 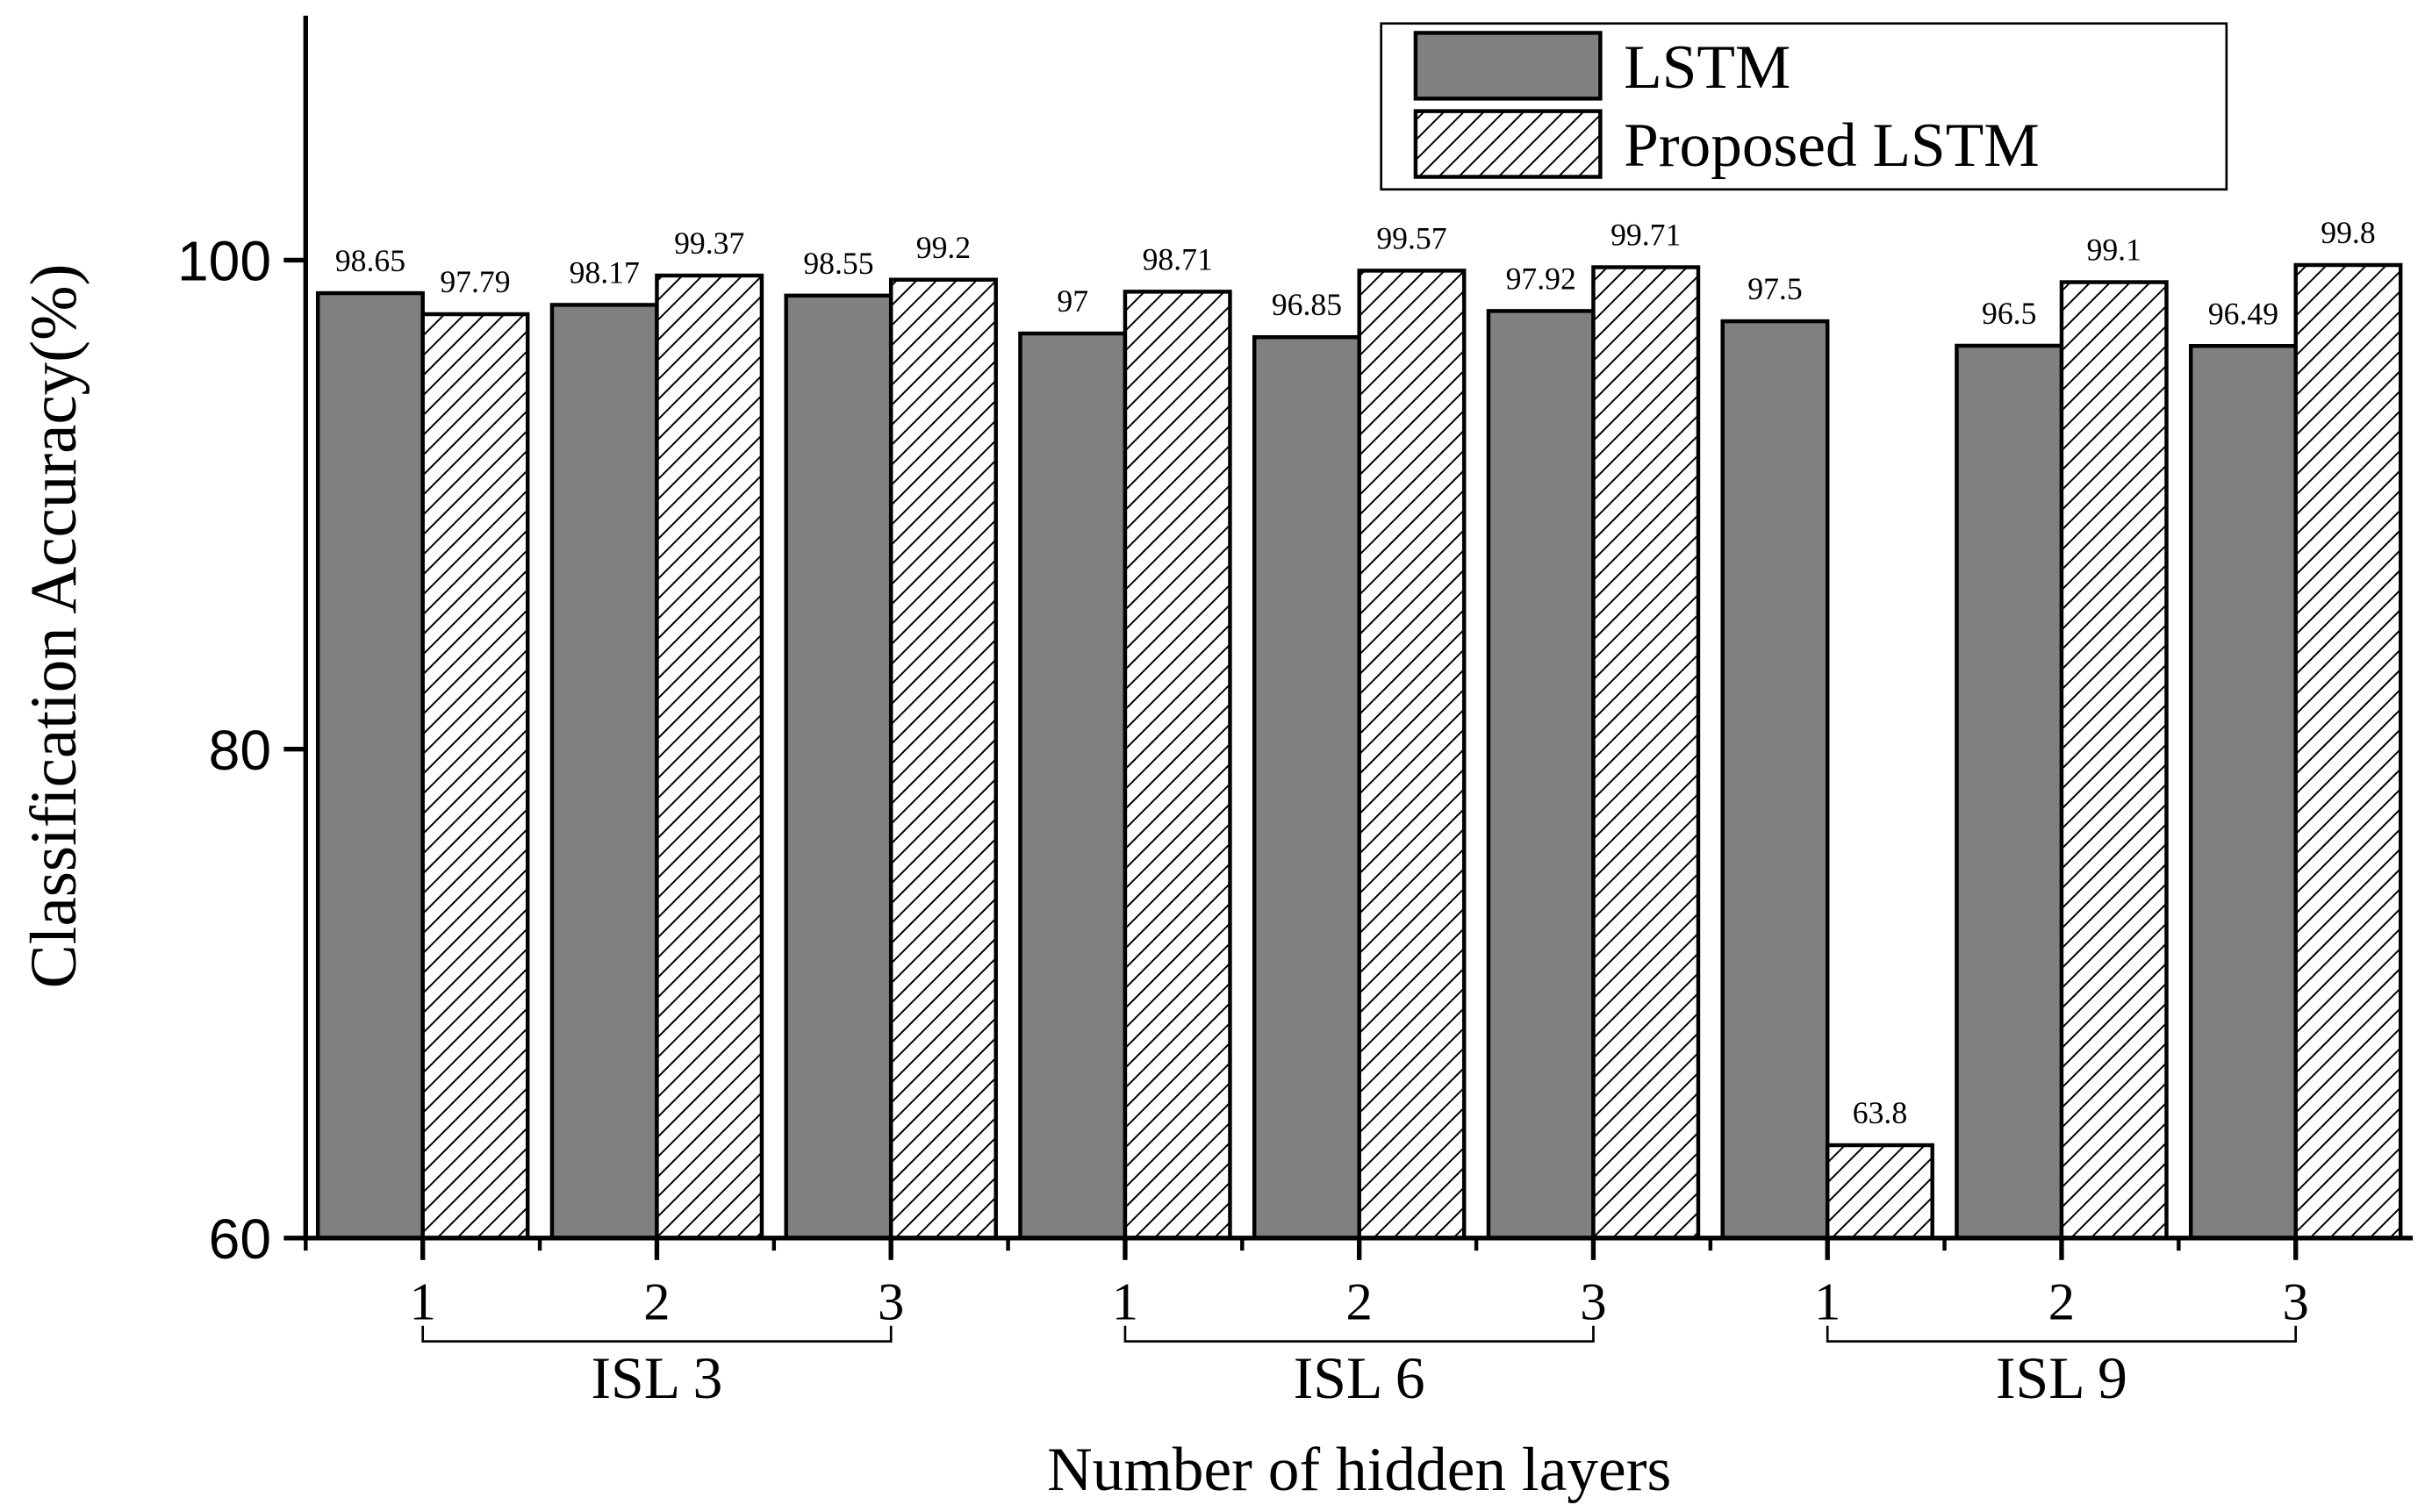 I want to click on value-label: 97.79, so click(x=475, y=281).